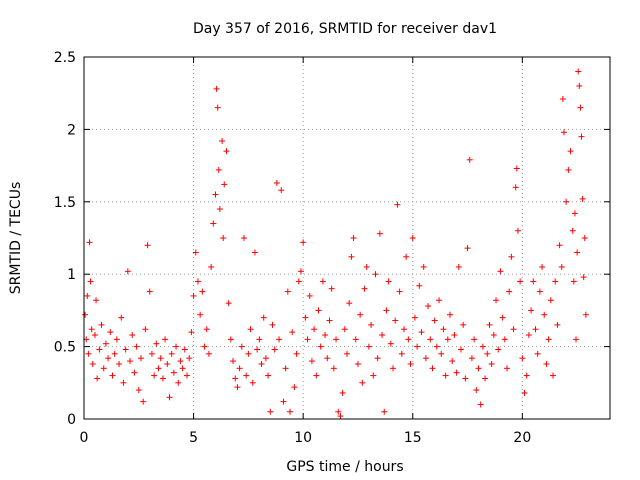 This screenshot has height=480, width=640. What do you see at coordinates (16, 238) in the screenshot?
I see `y-axis-label: SRMTID / TECUs` at bounding box center [16, 238].